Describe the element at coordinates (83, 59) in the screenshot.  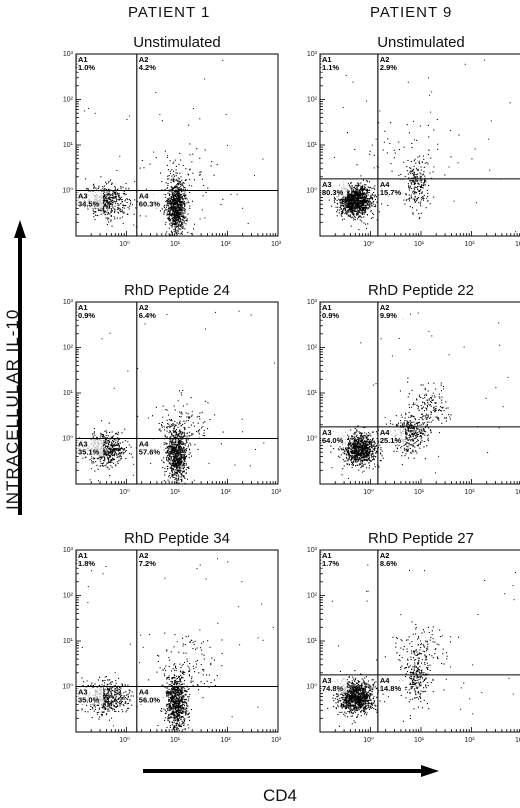
I see `quadrant-id: A1` at that location.